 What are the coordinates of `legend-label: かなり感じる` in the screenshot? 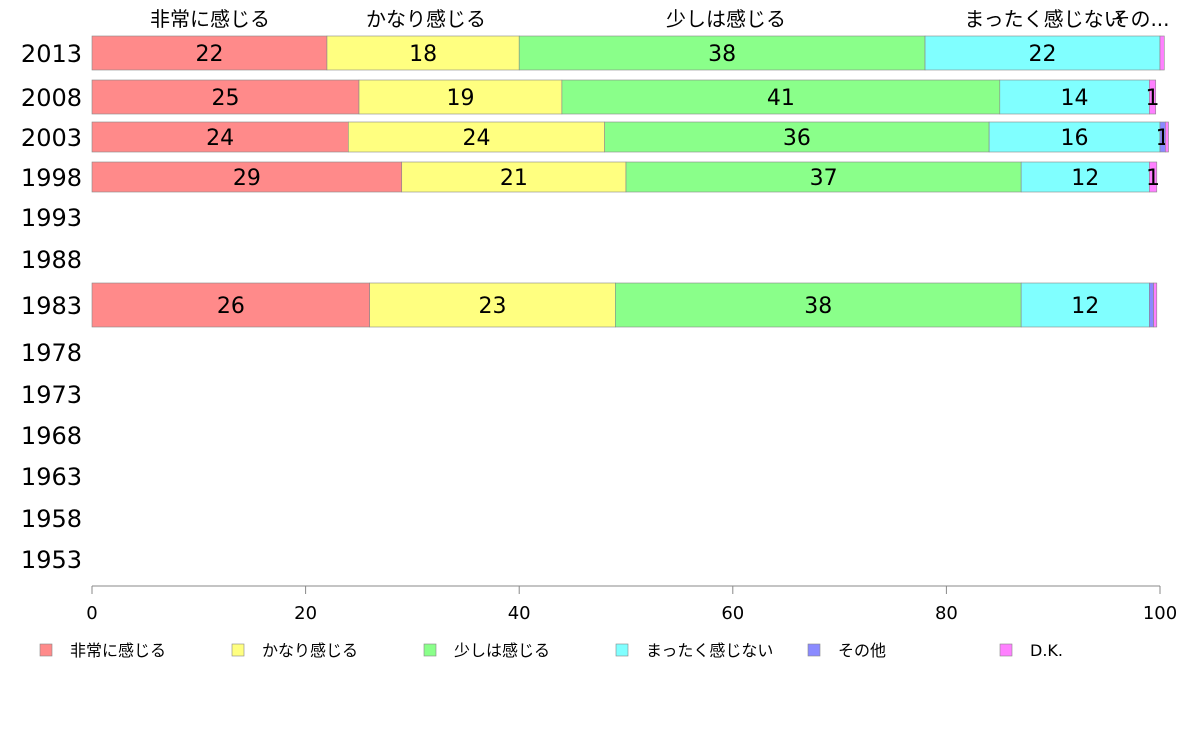 It's located at (310, 650).